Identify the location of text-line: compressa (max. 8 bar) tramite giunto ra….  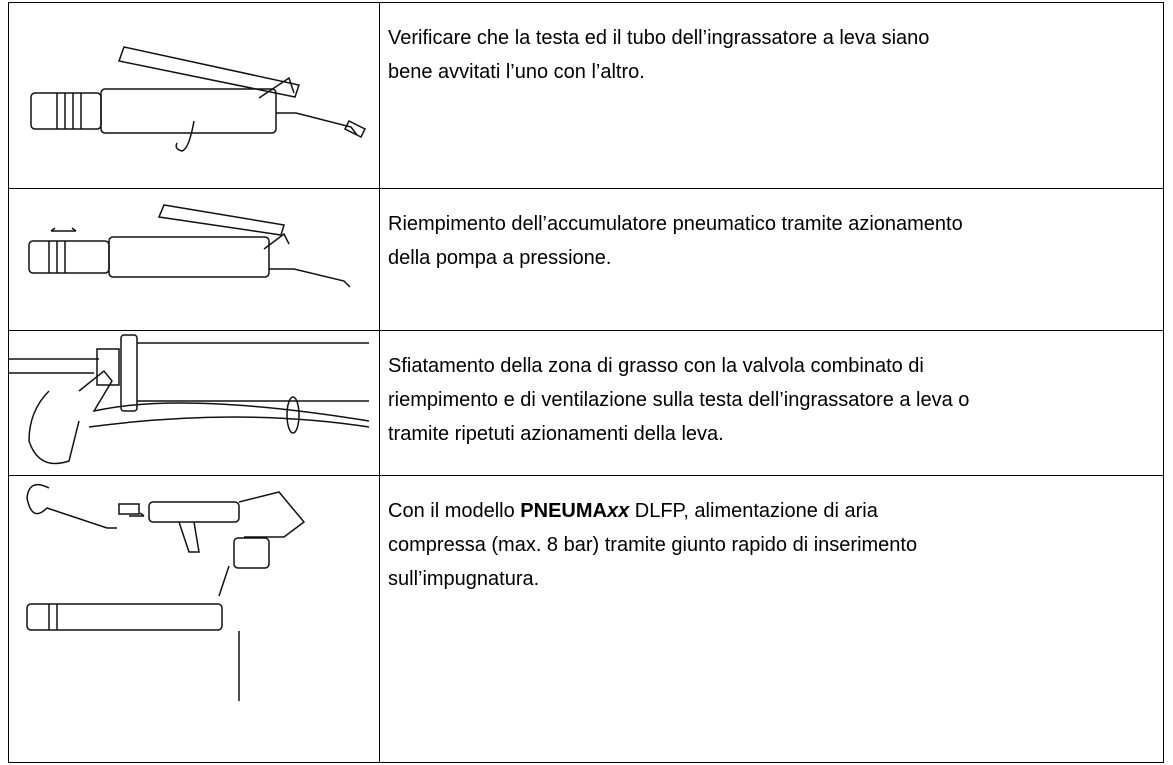
(653, 545).